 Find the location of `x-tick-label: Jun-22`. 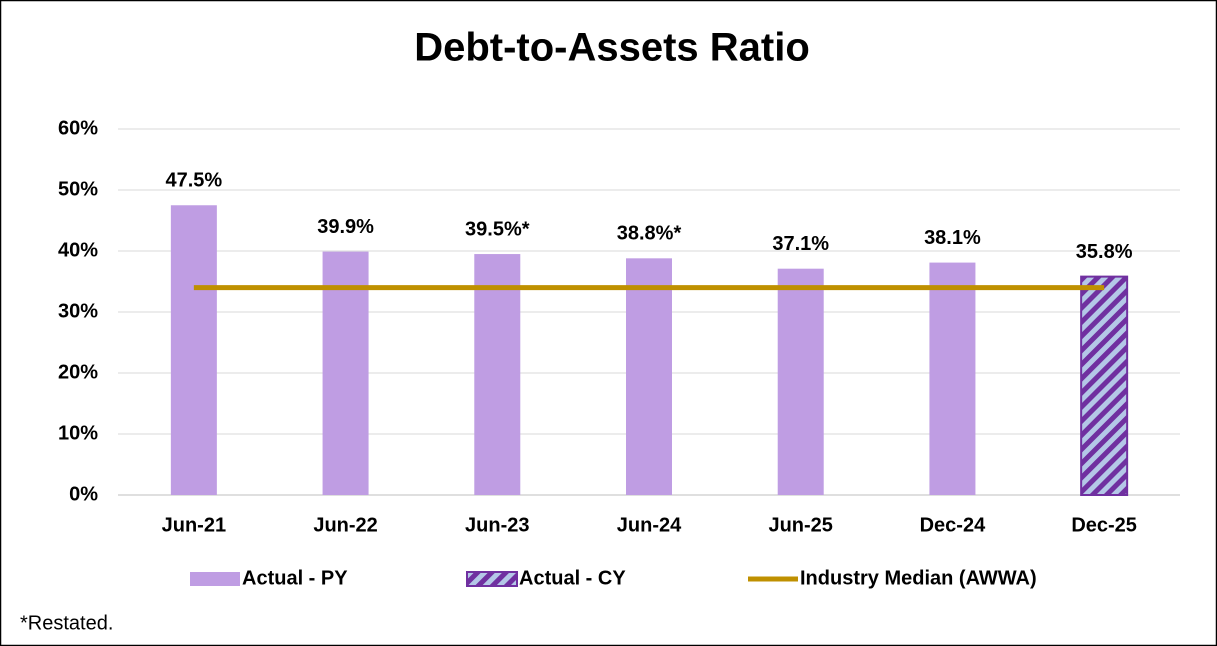

x-tick-label: Jun-22 is located at coordinates (345, 525).